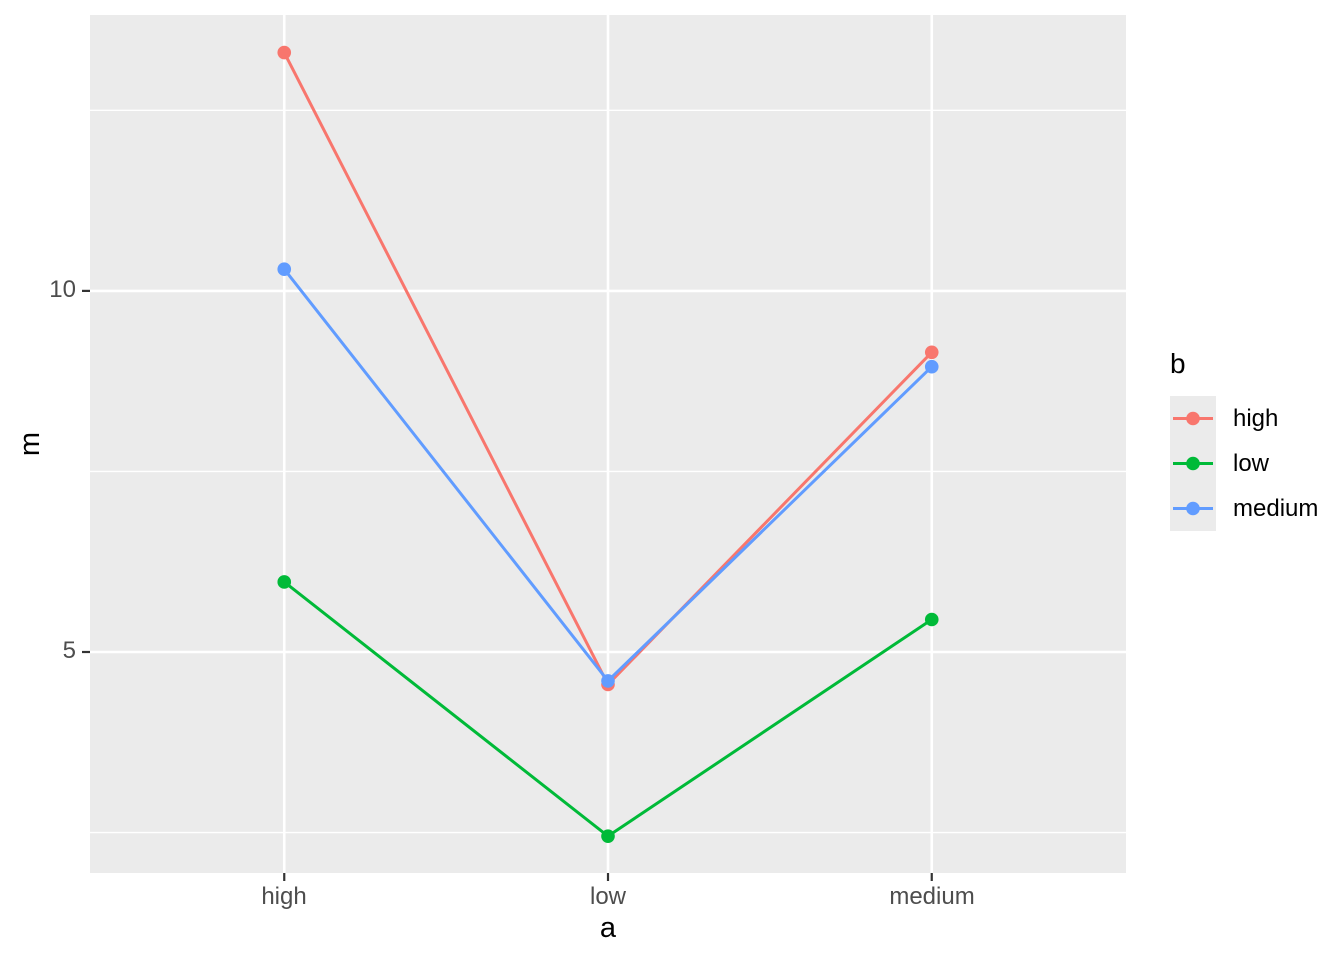  What do you see at coordinates (1251, 463) in the screenshot?
I see `legend-label-low: low` at bounding box center [1251, 463].